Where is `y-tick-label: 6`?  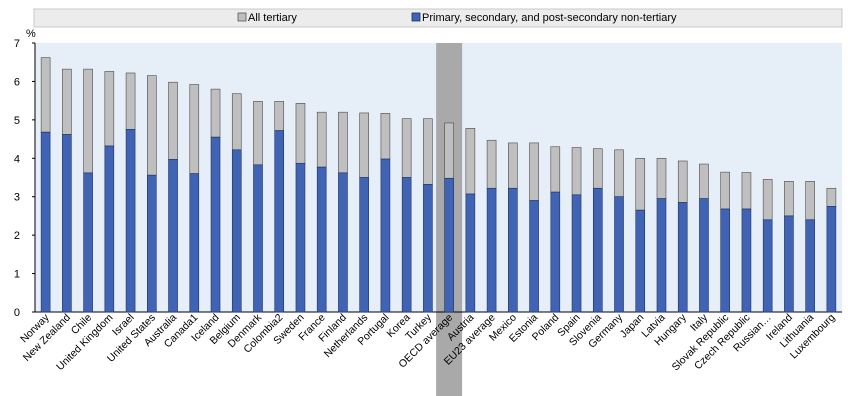
y-tick-label: 6 is located at coordinates (17, 82).